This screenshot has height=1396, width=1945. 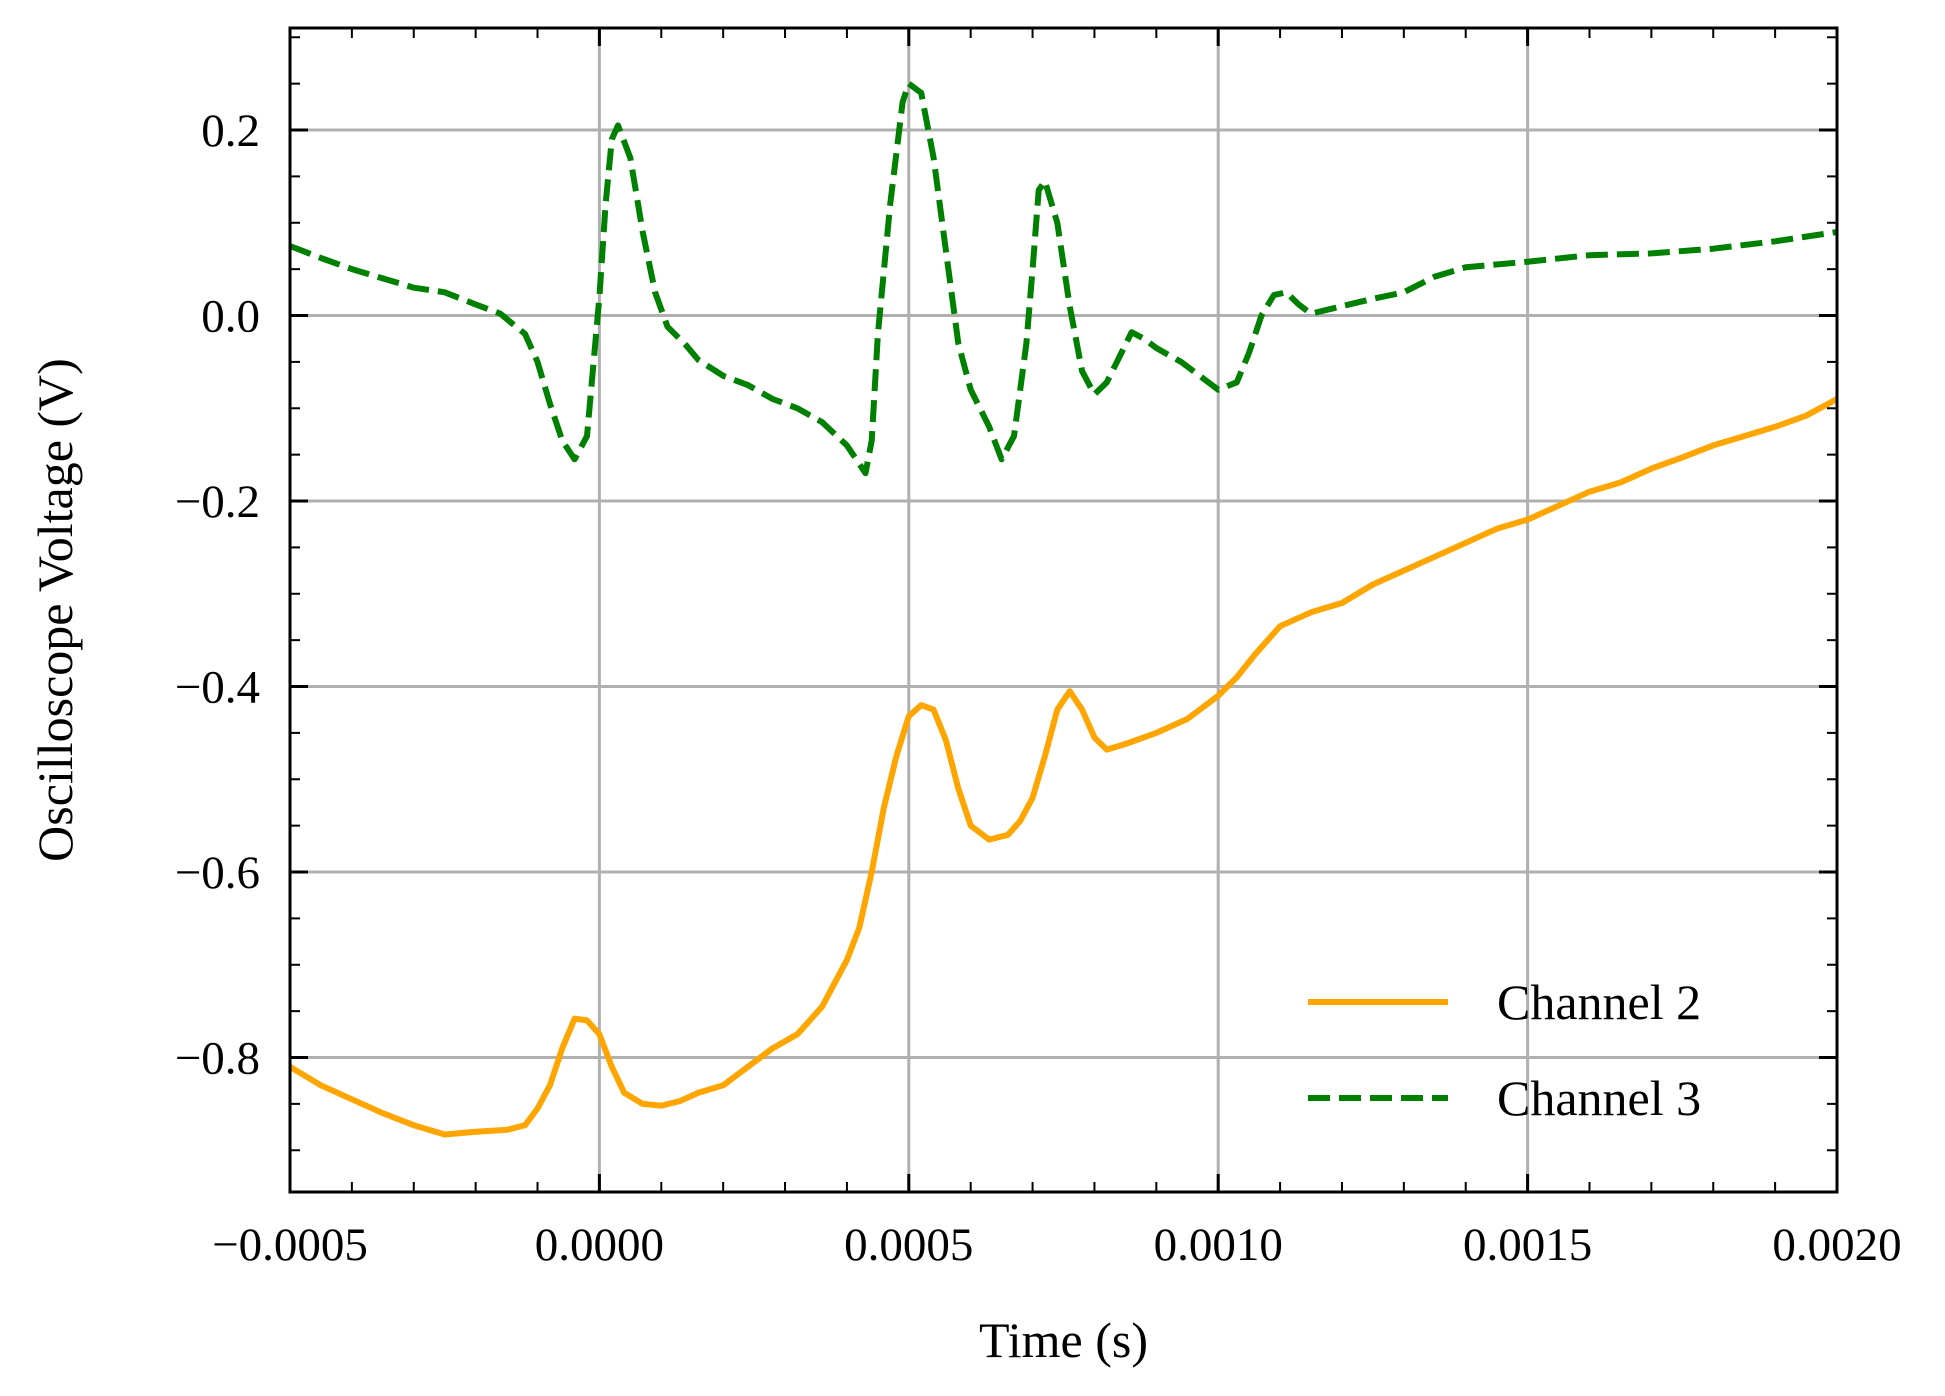 I want to click on y-tick-label: −0.4, so click(x=217, y=688).